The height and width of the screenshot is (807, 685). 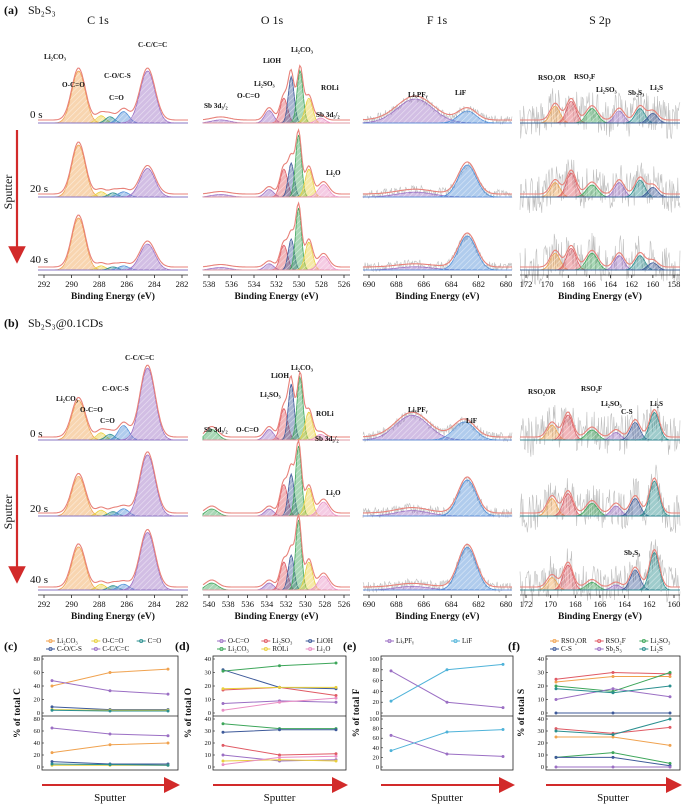 What do you see at coordinates (656, 88) in the screenshot?
I see `peak-label: Li₂S` at bounding box center [656, 88].